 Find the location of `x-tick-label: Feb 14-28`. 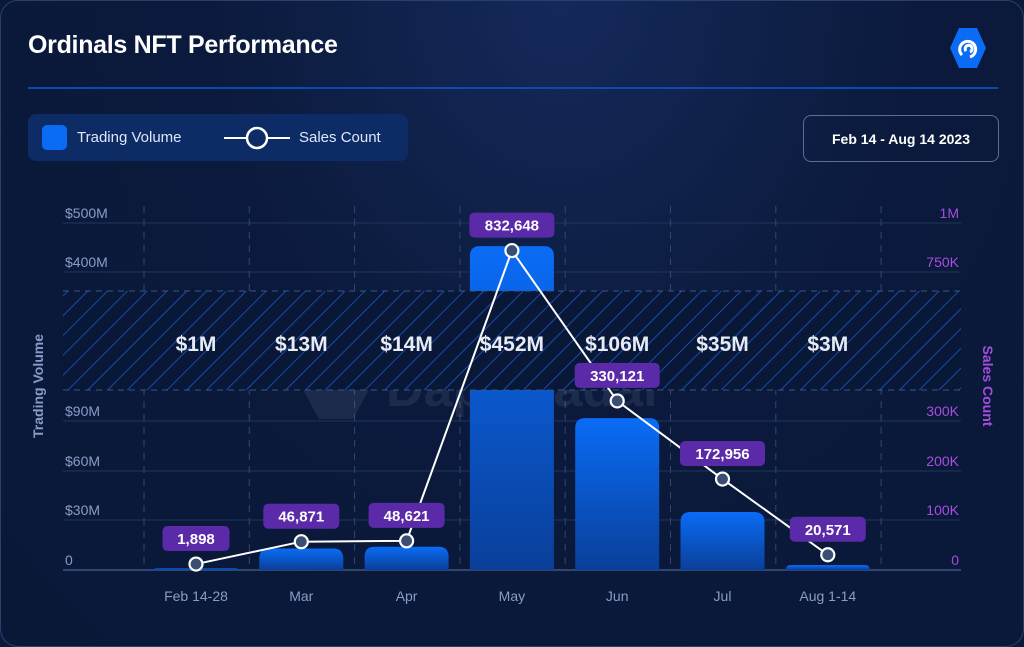

x-tick-label: Feb 14-28 is located at coordinates (196, 596).